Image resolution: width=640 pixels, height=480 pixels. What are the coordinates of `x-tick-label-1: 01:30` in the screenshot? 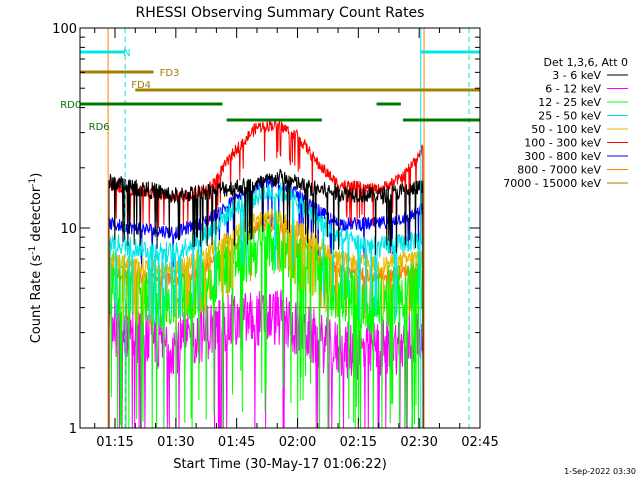 It's located at (175, 442).